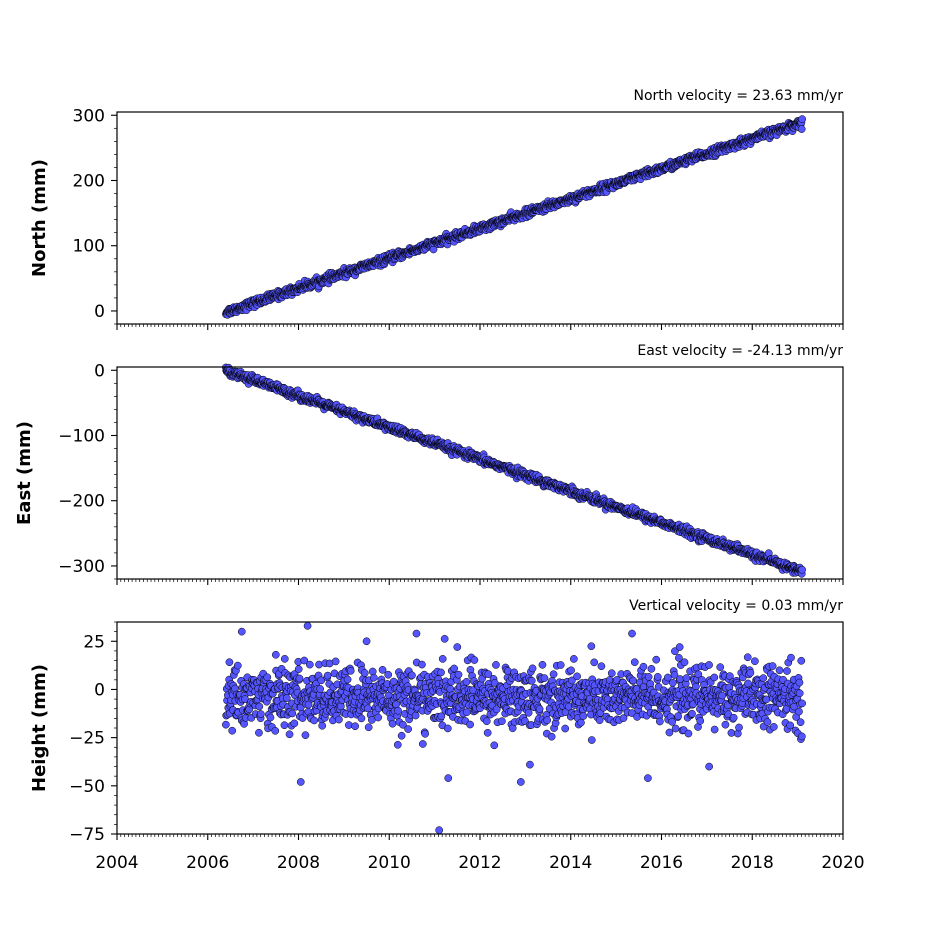 The image size is (937, 937). Describe the element at coordinates (99, 371) in the screenshot. I see `east-y-tick-label: 0` at that location.